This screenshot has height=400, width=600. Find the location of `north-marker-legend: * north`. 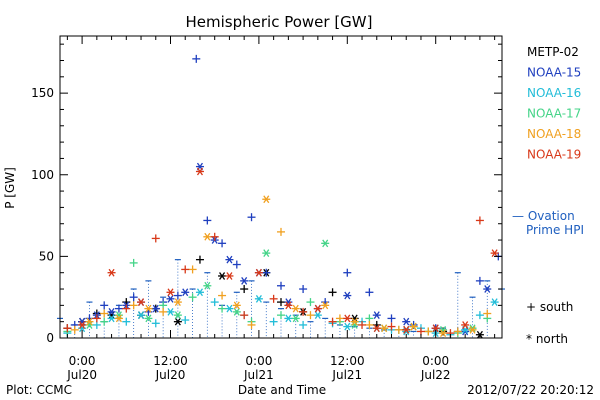

north-marker-legend: * north is located at coordinates (547, 339).